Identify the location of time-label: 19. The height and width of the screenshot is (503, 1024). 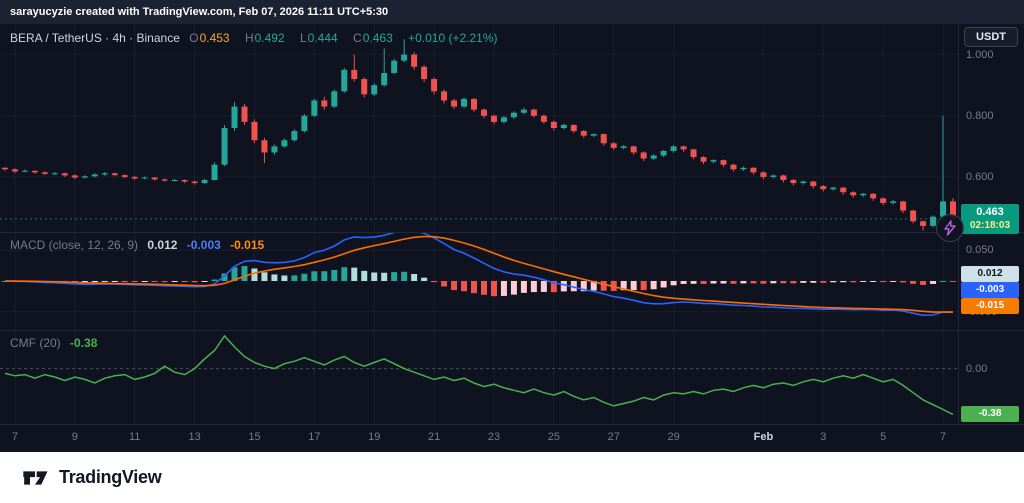
(374, 437).